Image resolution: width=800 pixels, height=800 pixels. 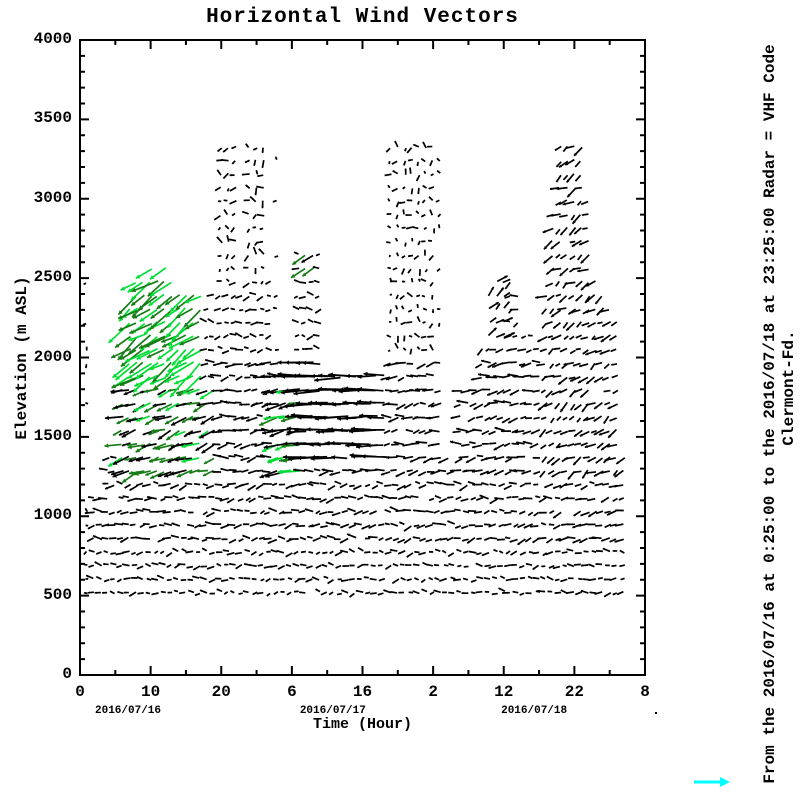 I want to click on x-tick-label: 6, so click(x=292, y=692).